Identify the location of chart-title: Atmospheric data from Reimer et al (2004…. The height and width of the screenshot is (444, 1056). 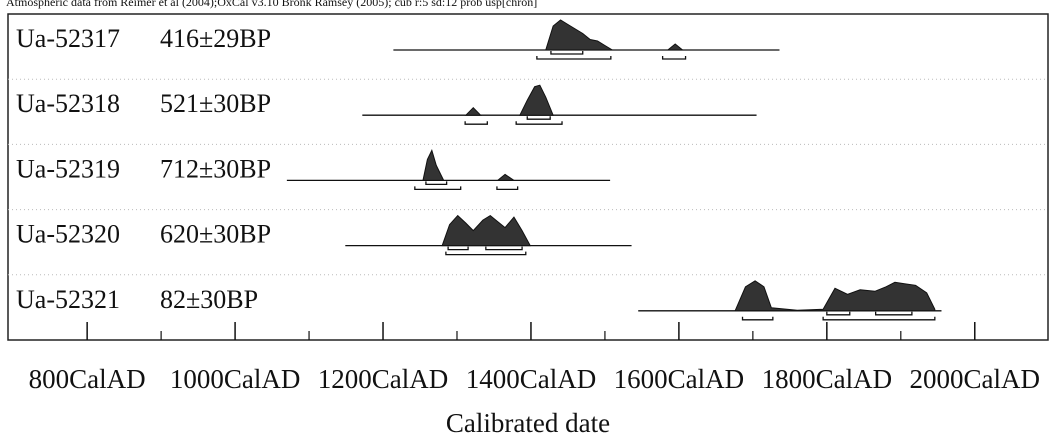
(271, 4).